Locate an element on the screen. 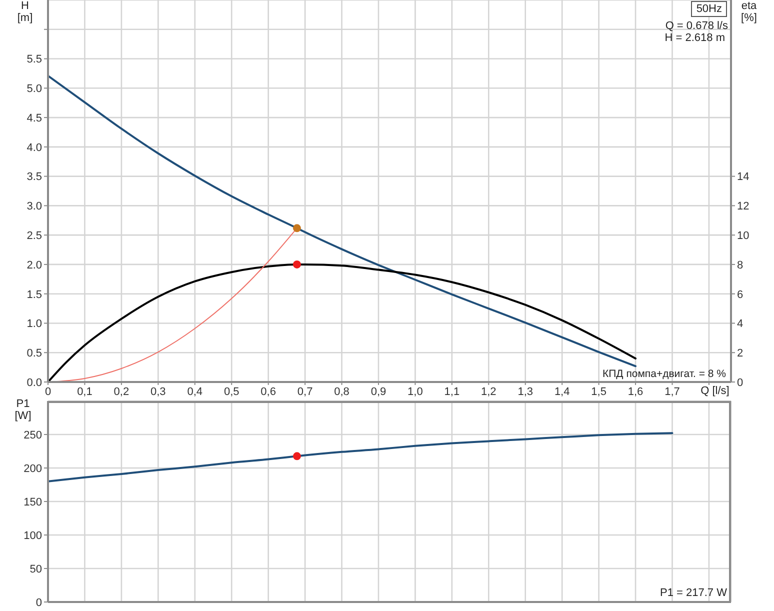 This screenshot has height=611, width=774. x-tick-label: 0,6 is located at coordinates (268, 392).